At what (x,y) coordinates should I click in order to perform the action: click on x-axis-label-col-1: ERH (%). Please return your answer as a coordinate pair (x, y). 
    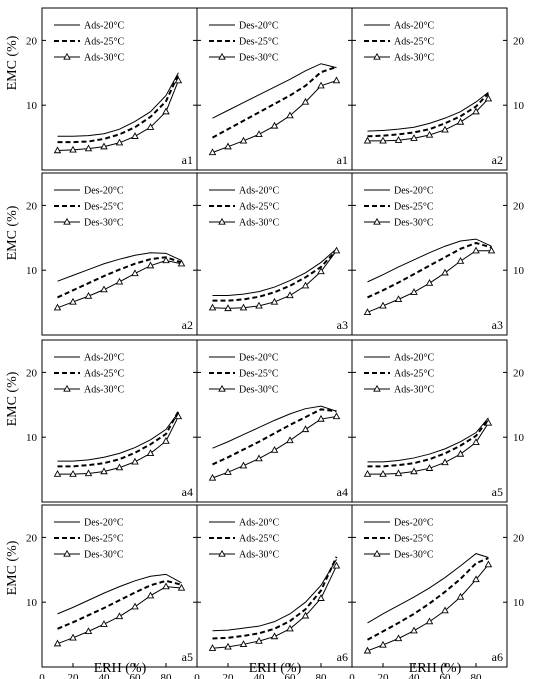
    Looking at the image, I should click on (120, 668).